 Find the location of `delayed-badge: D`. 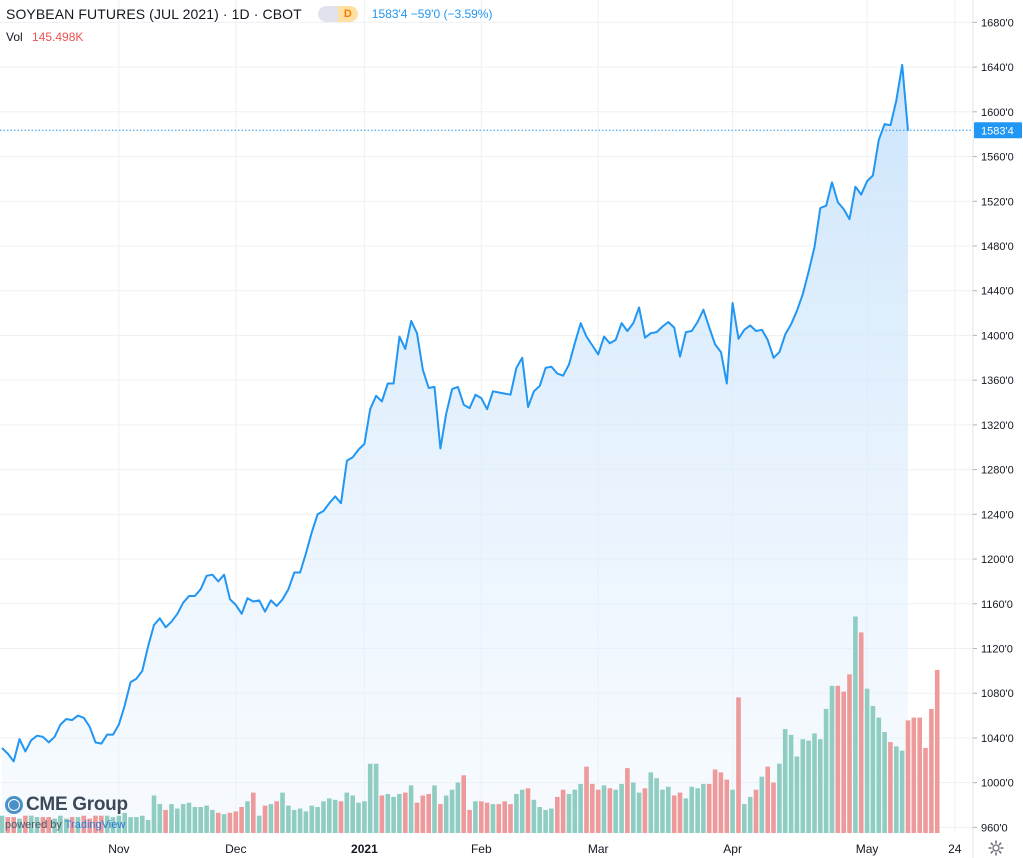

delayed-badge: D is located at coordinates (347, 14).